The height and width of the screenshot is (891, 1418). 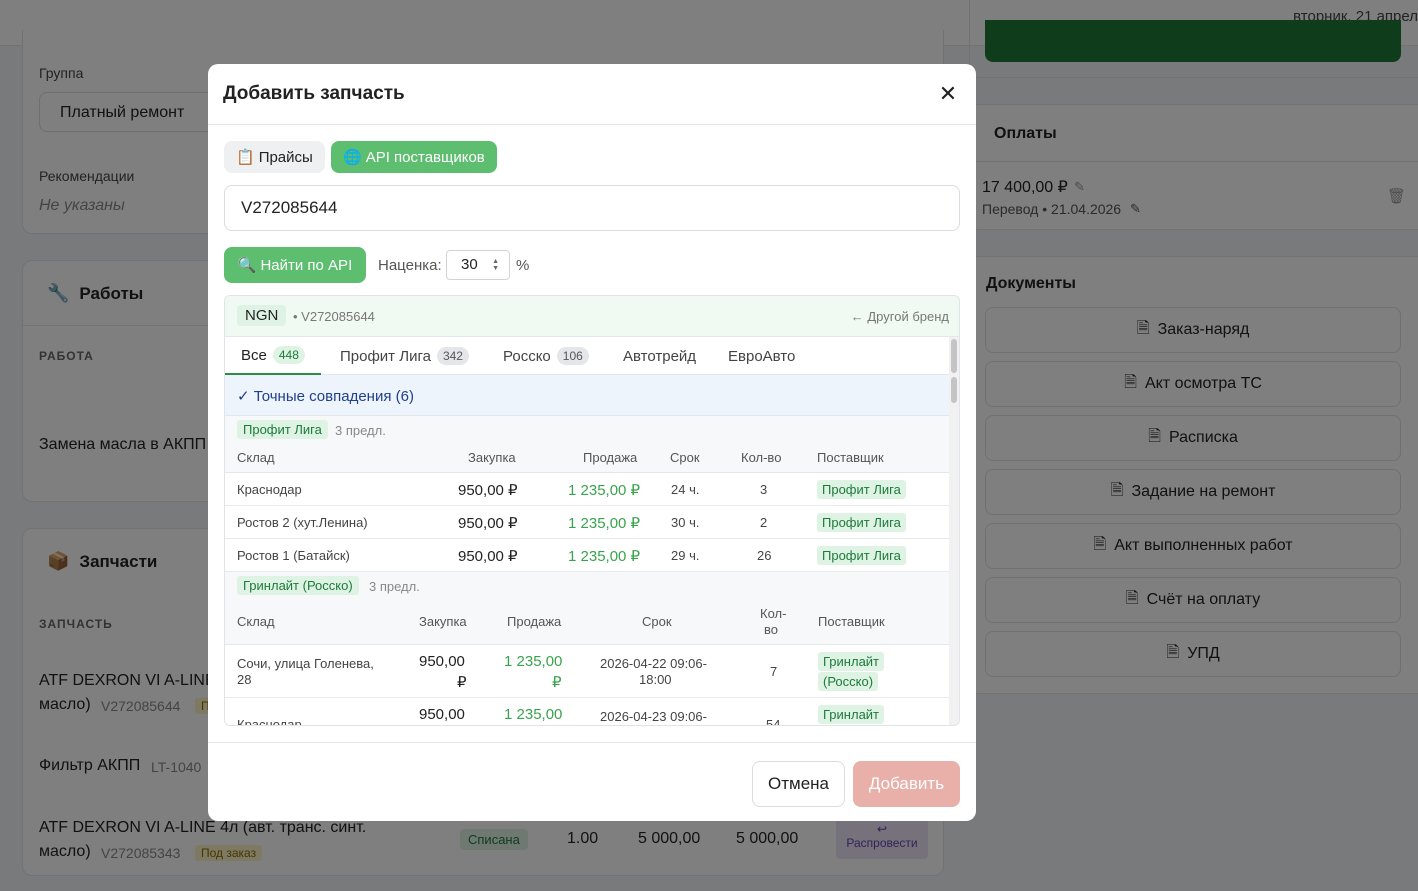 What do you see at coordinates (948, 93) in the screenshot?
I see `close-icon: ✕` at bounding box center [948, 93].